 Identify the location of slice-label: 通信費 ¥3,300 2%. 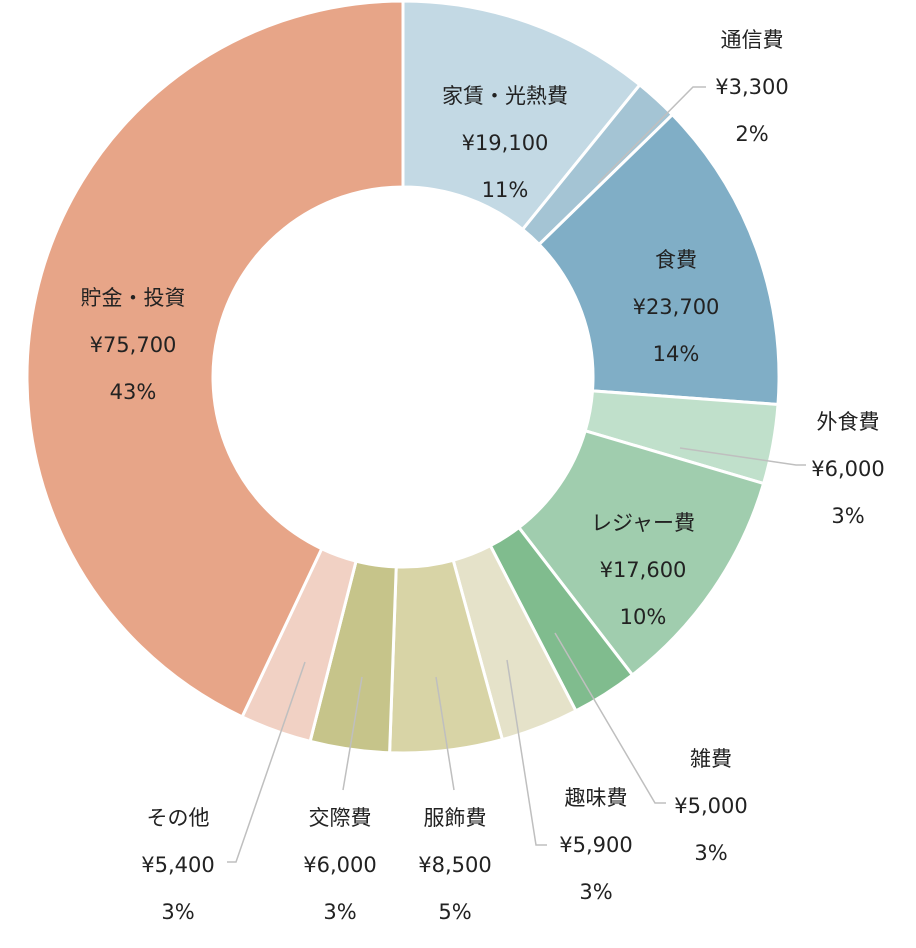
(751, 87).